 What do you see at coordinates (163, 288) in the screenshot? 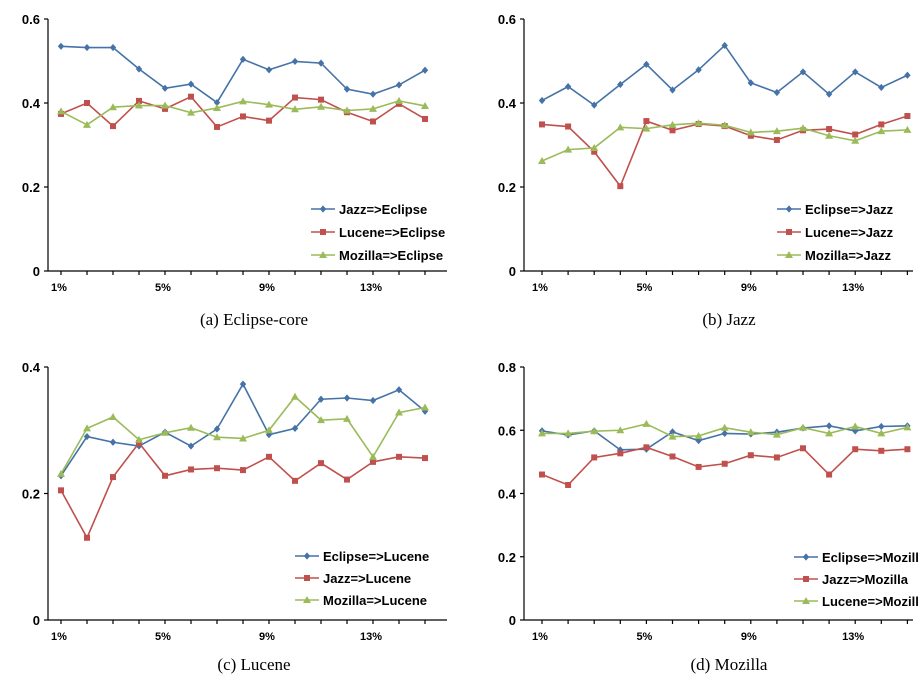
I see `x-tick-label: 5%` at bounding box center [163, 288].